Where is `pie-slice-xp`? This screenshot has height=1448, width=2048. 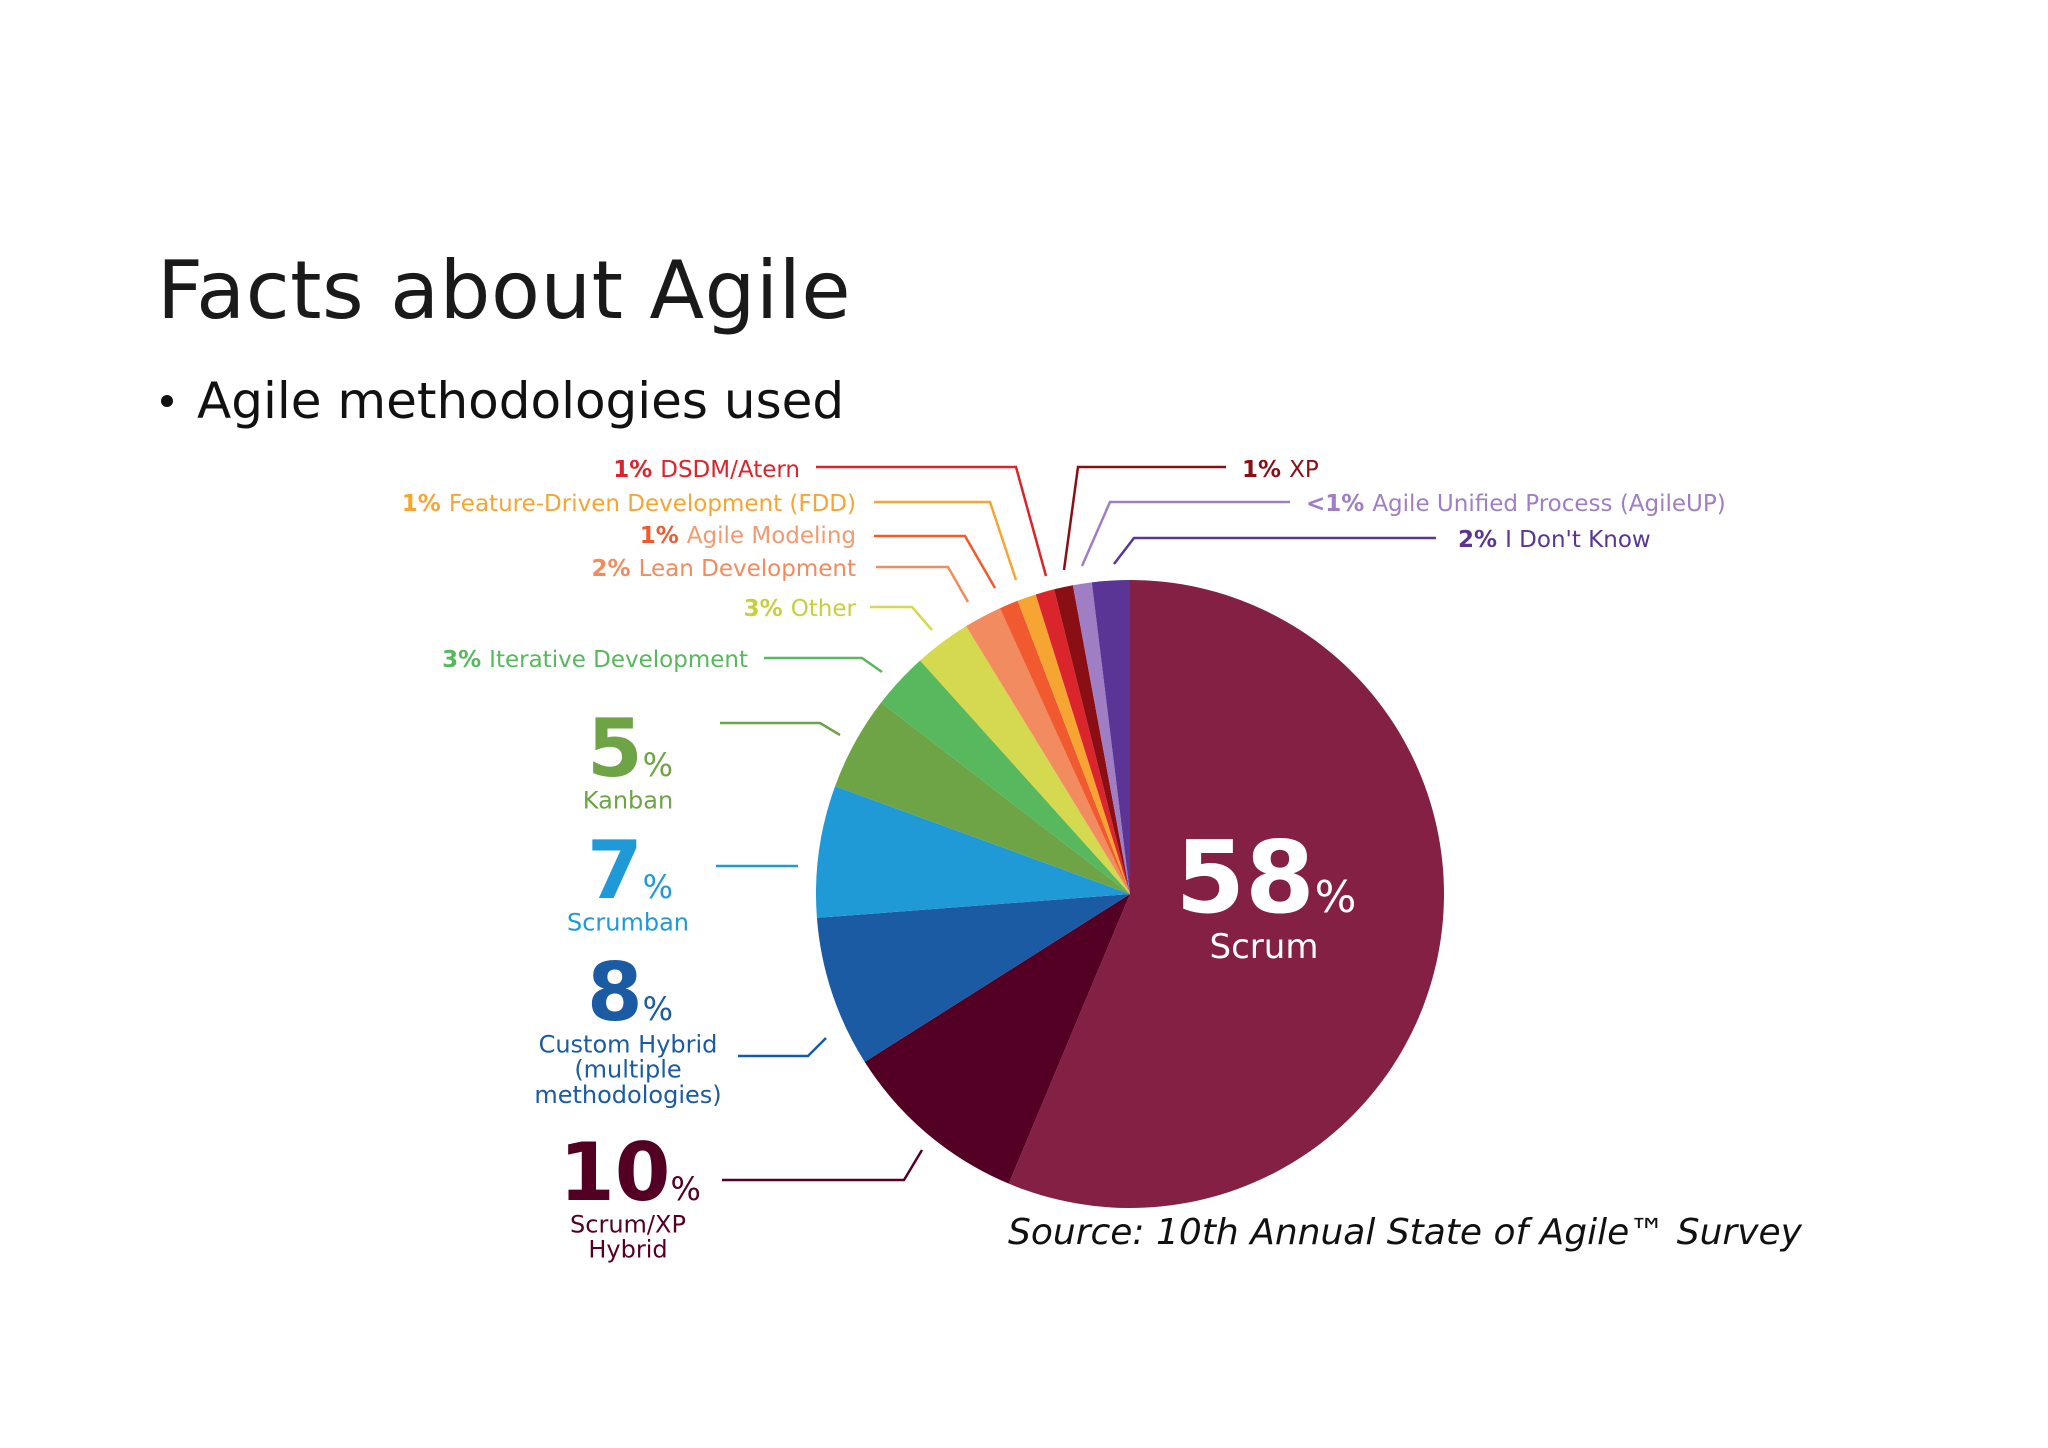
pie-slice-xp is located at coordinates (1092, 739).